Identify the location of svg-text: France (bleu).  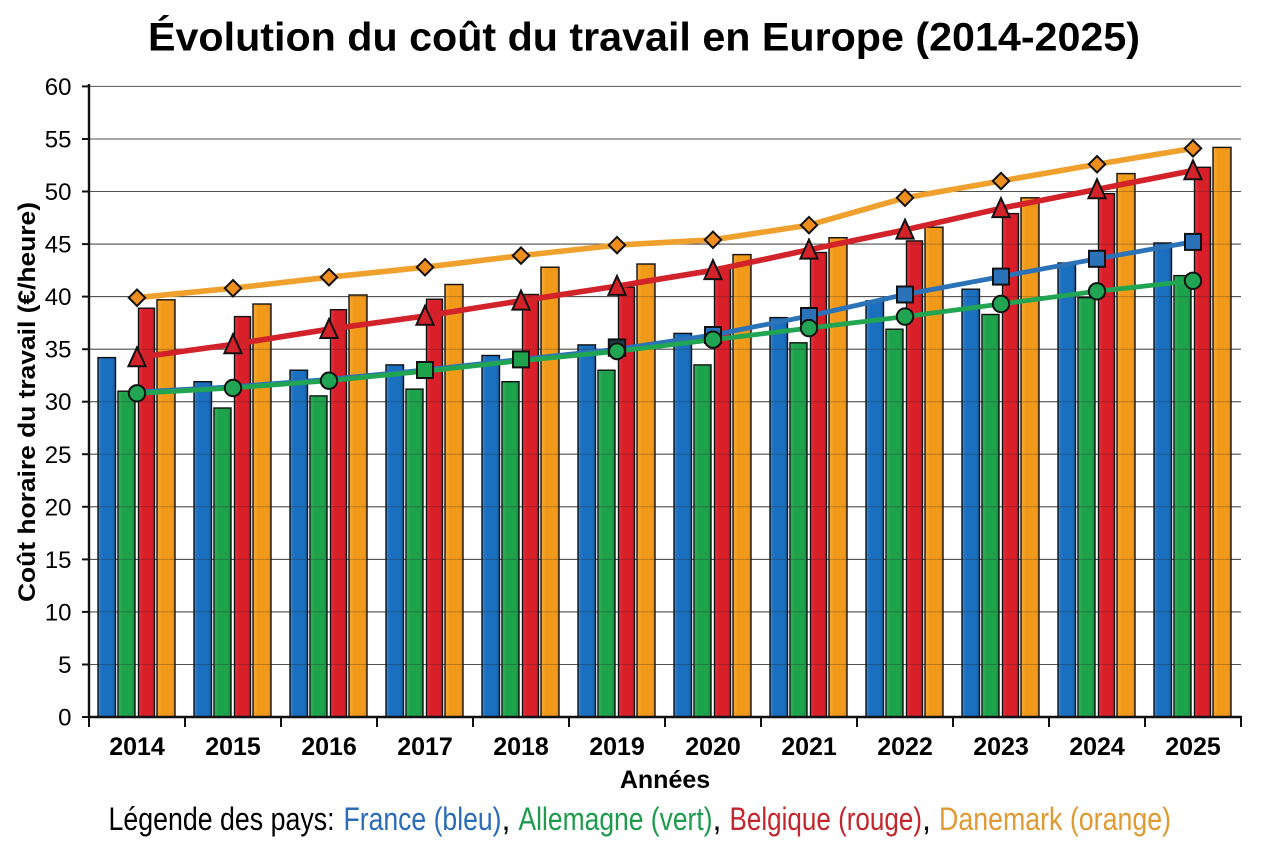
(423, 819).